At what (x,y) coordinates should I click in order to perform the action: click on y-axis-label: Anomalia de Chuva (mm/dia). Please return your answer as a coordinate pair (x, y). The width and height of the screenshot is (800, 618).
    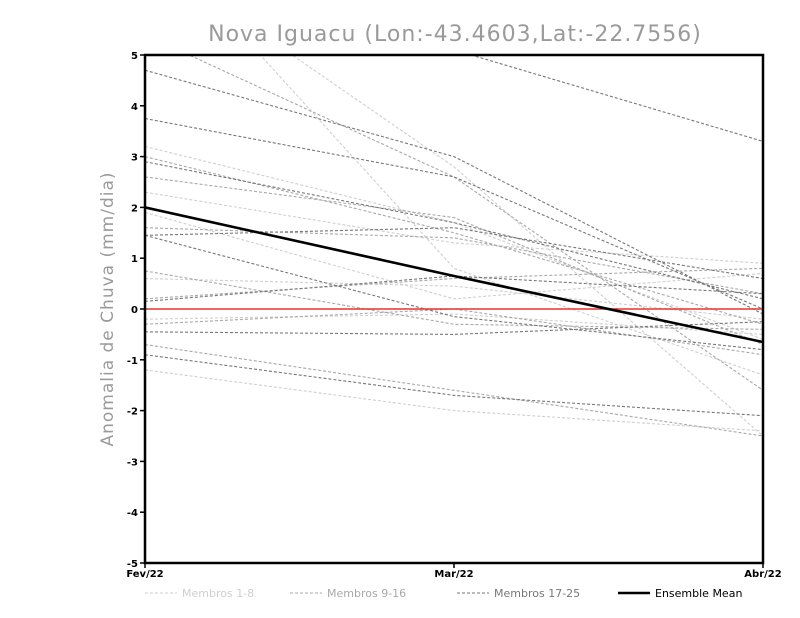
    Looking at the image, I should click on (108, 308).